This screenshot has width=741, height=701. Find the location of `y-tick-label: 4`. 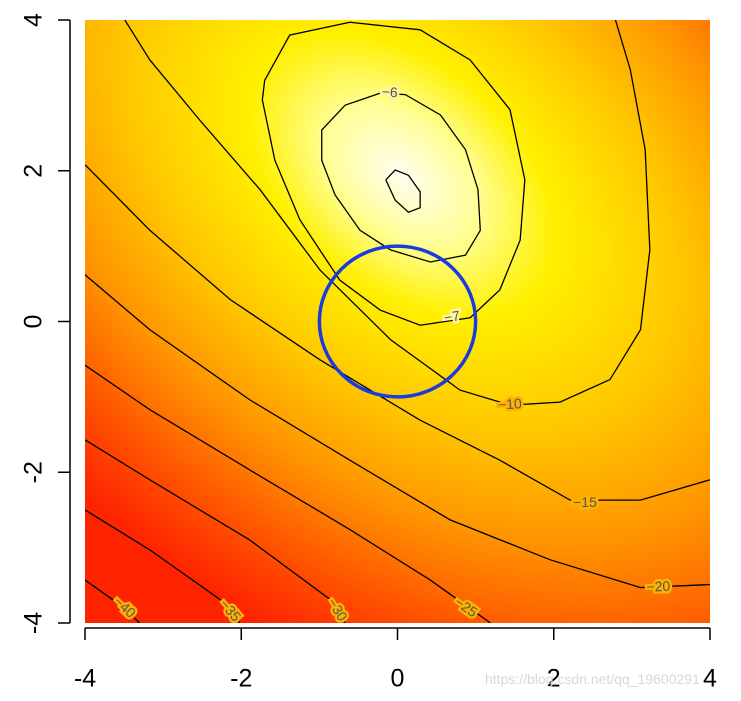

y-tick-label: 4 is located at coordinates (34, 20).